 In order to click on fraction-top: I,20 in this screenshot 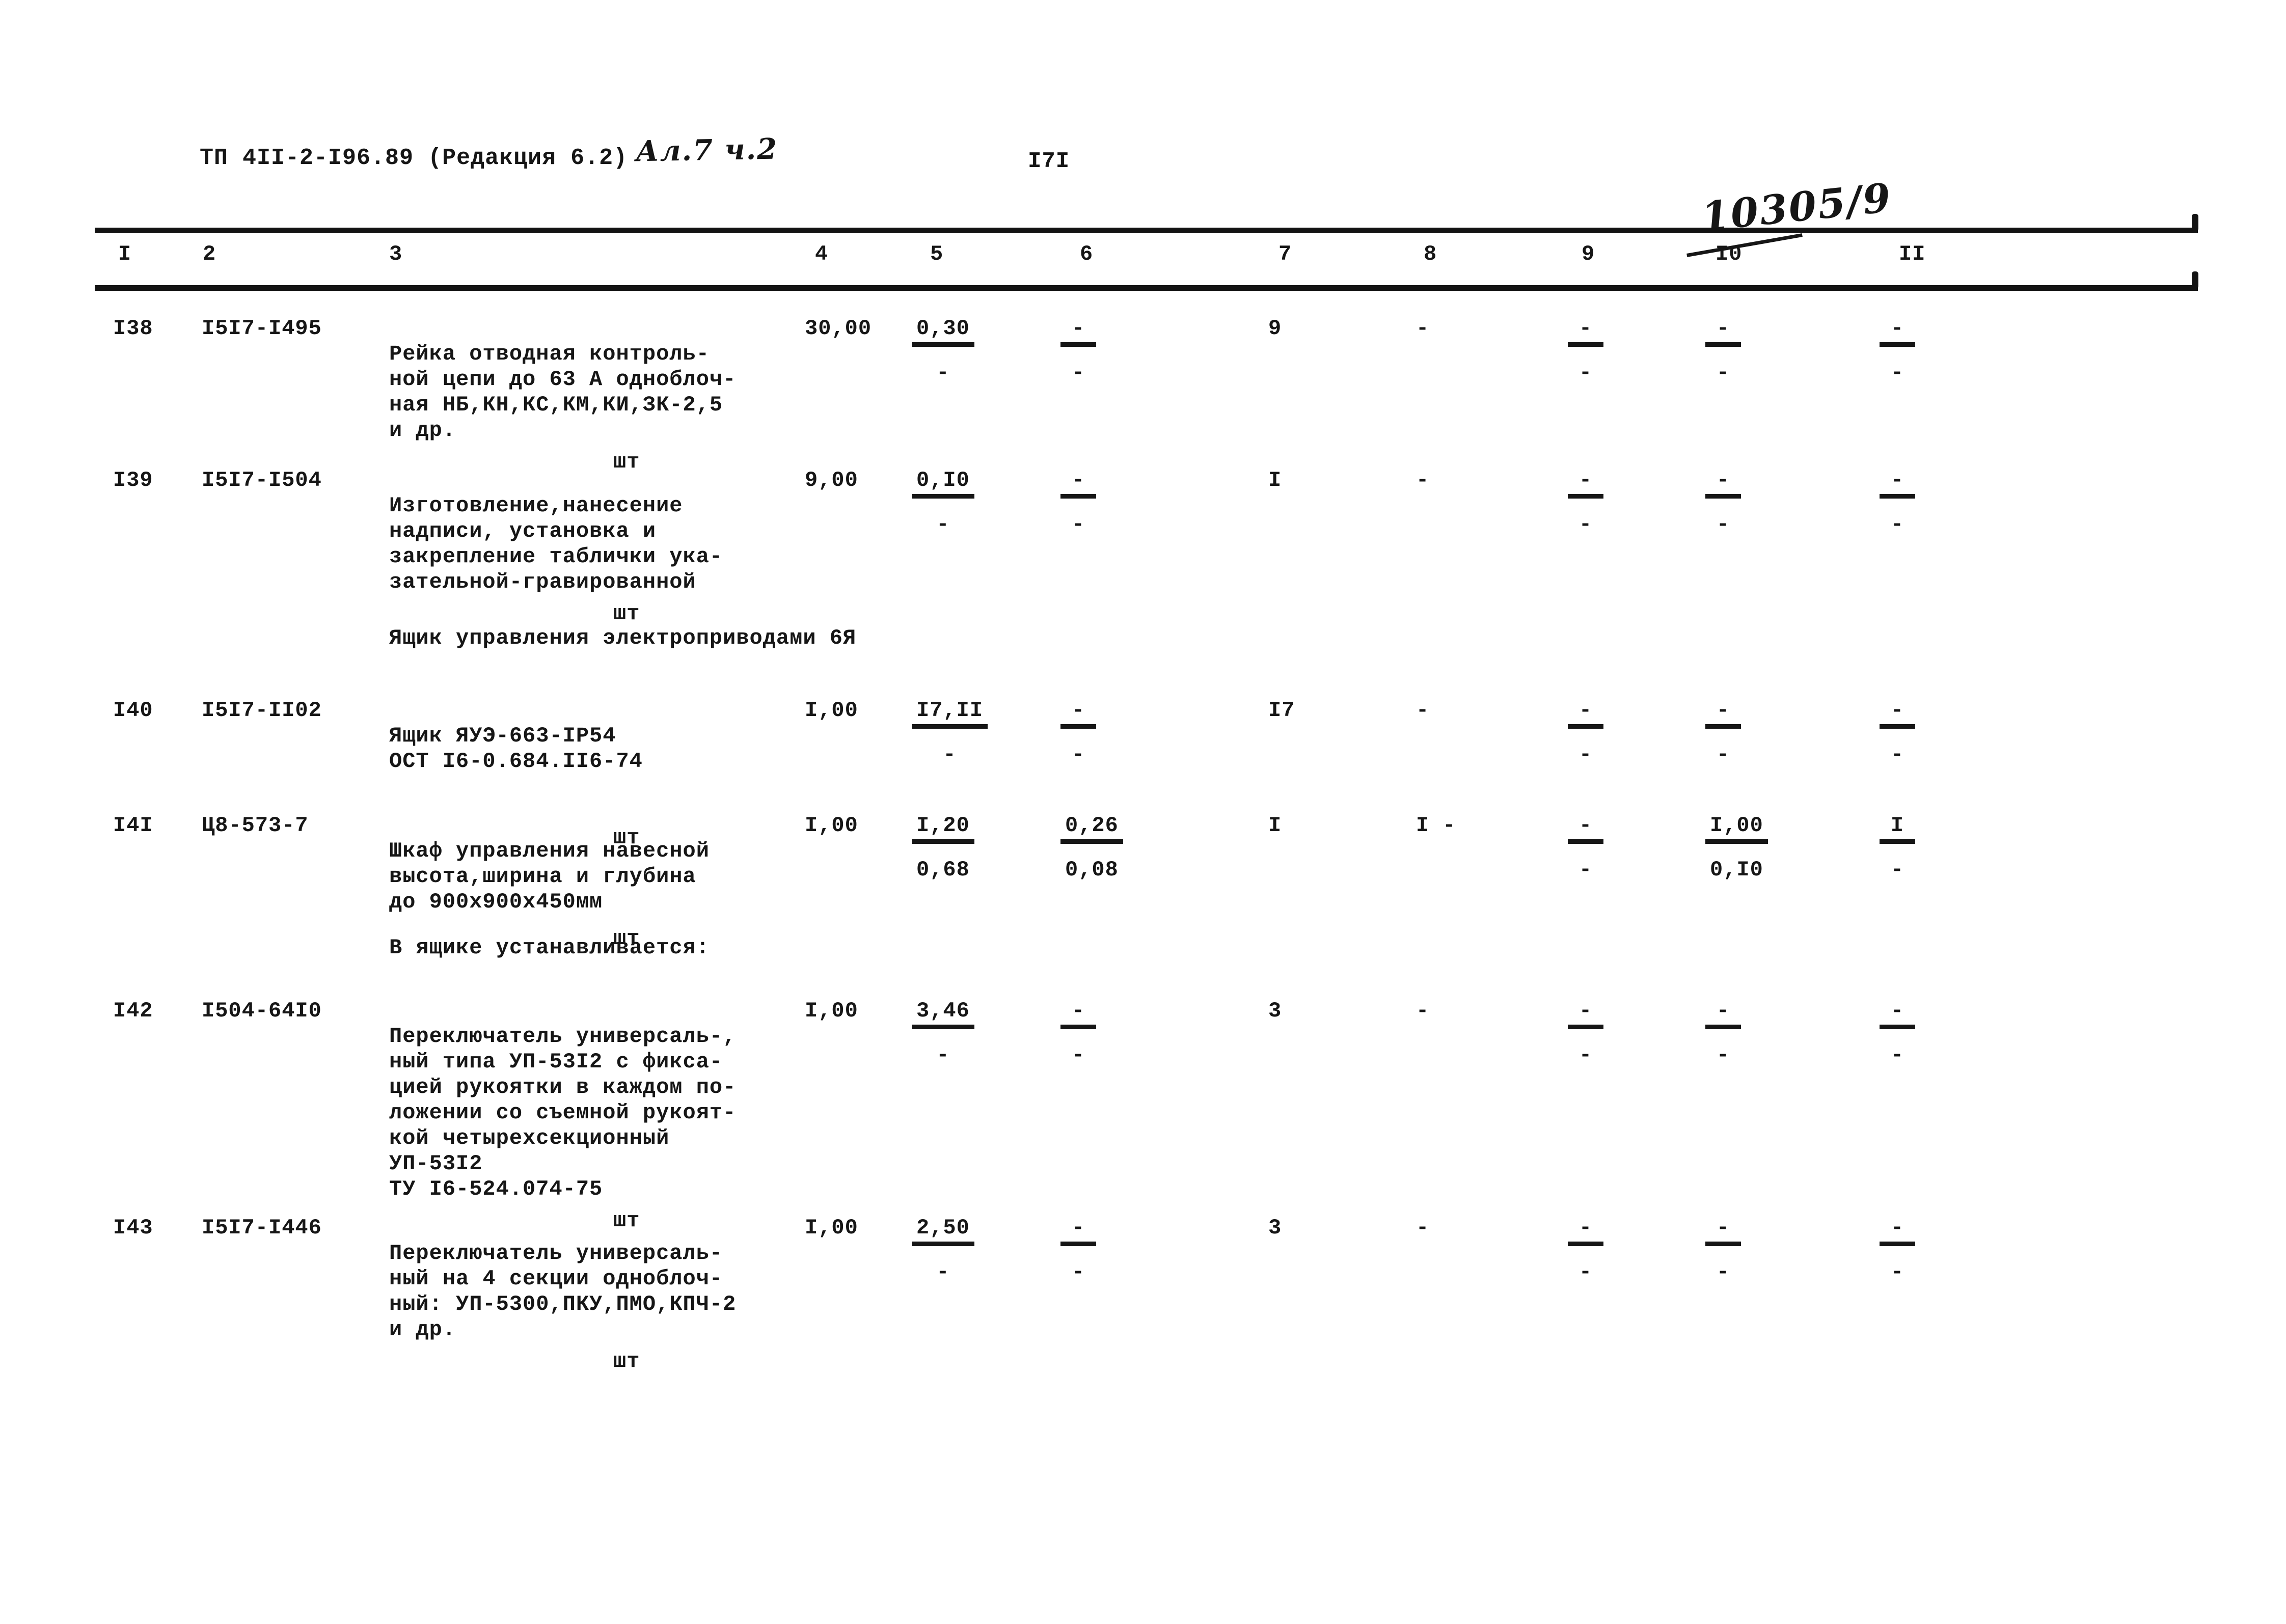, I will do `click(943, 828)`.